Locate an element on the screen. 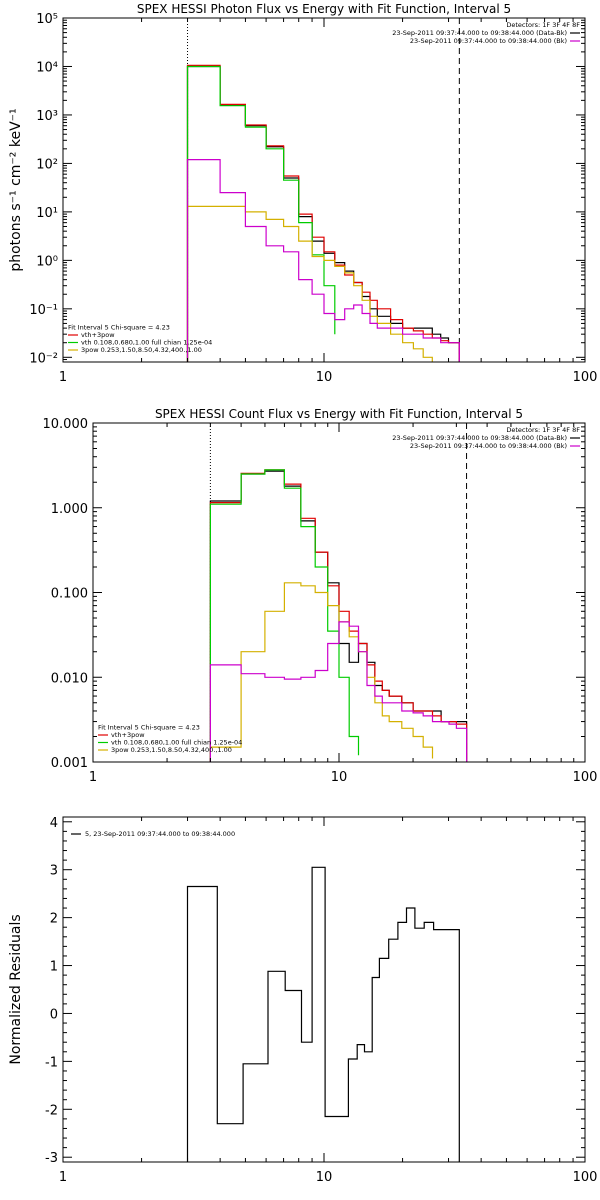  series-residuals-line is located at coordinates (323, 1014).